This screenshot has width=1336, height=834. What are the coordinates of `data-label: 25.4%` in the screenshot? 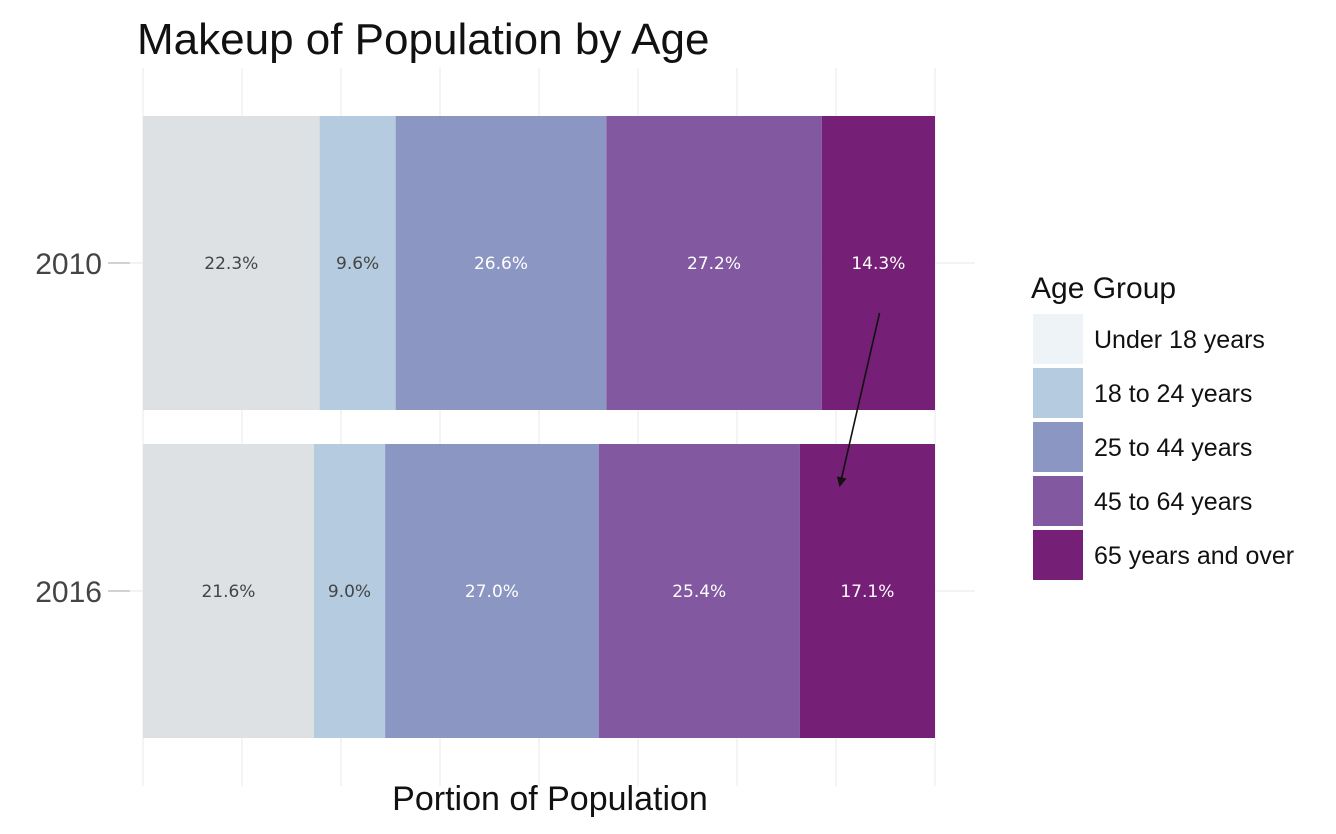 It's located at (699, 592).